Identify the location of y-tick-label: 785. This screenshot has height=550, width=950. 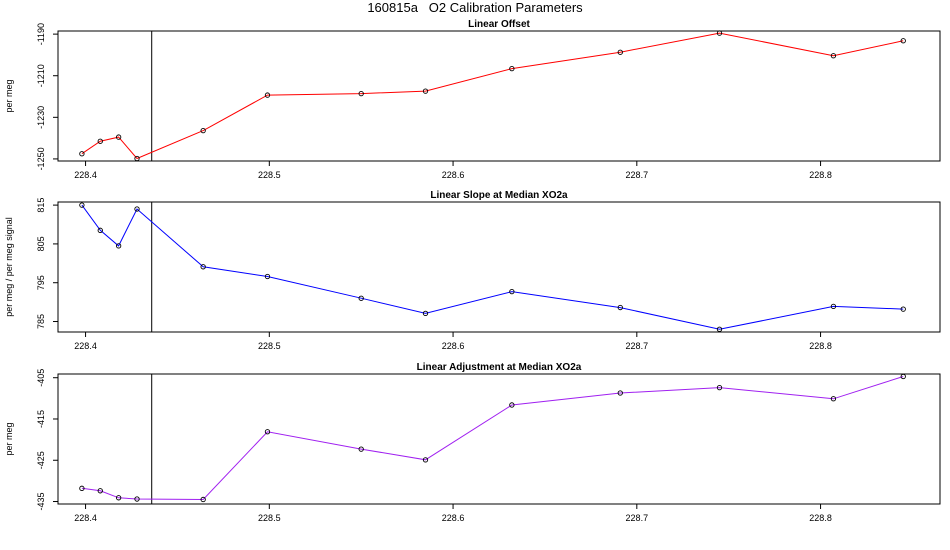
(41, 321).